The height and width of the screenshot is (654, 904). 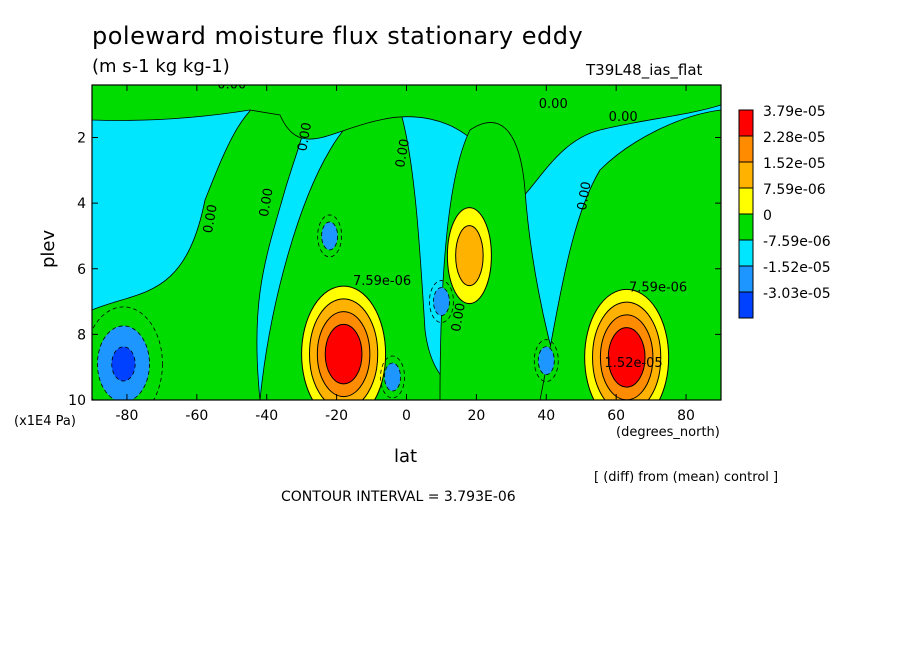 I want to click on chart-title: poleward moisture flux stationary eddy, so click(x=338, y=36).